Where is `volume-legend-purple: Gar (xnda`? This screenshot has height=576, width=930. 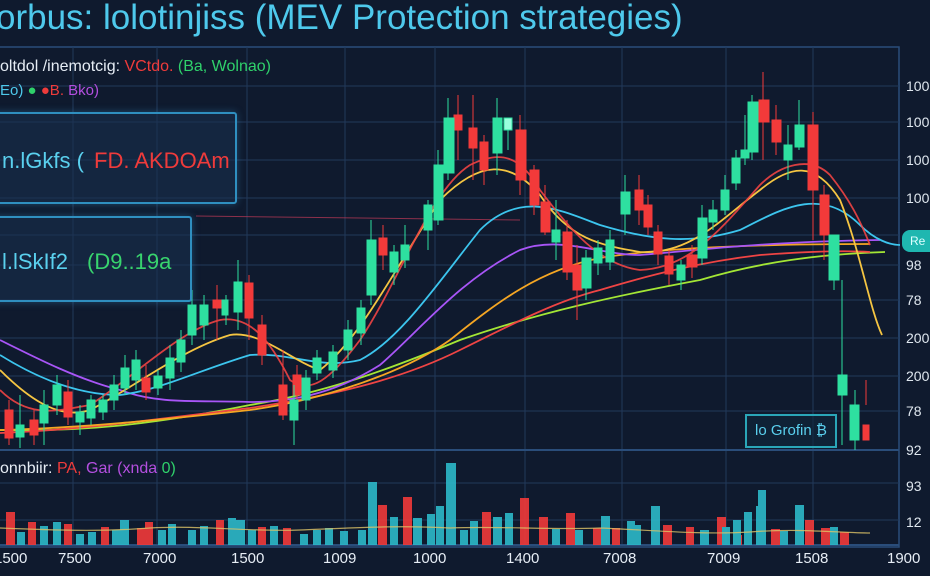 volume-legend-purple: Gar (xnda is located at coordinates (122, 468).